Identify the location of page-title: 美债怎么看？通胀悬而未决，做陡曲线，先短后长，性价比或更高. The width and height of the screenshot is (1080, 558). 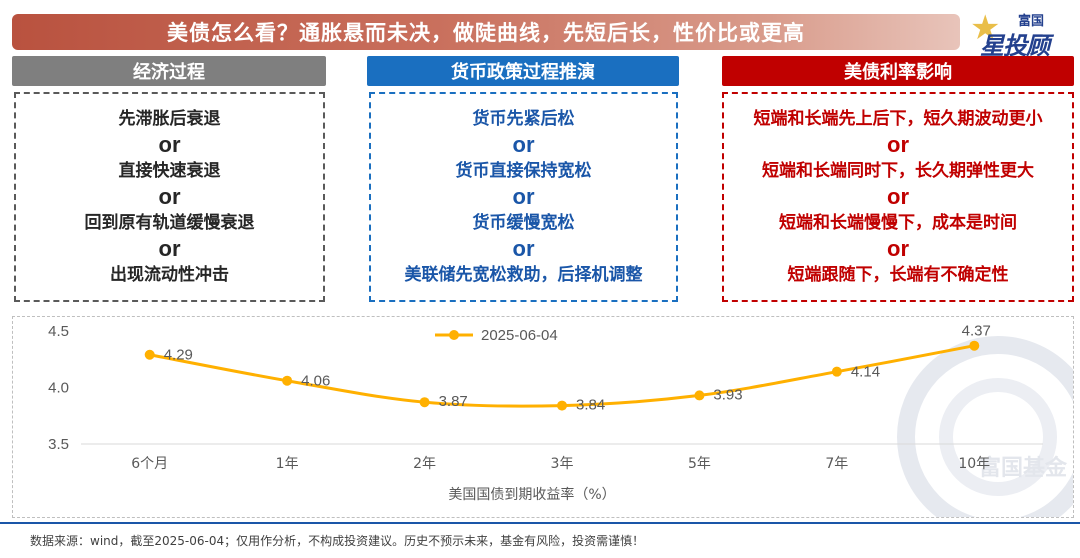
(486, 32).